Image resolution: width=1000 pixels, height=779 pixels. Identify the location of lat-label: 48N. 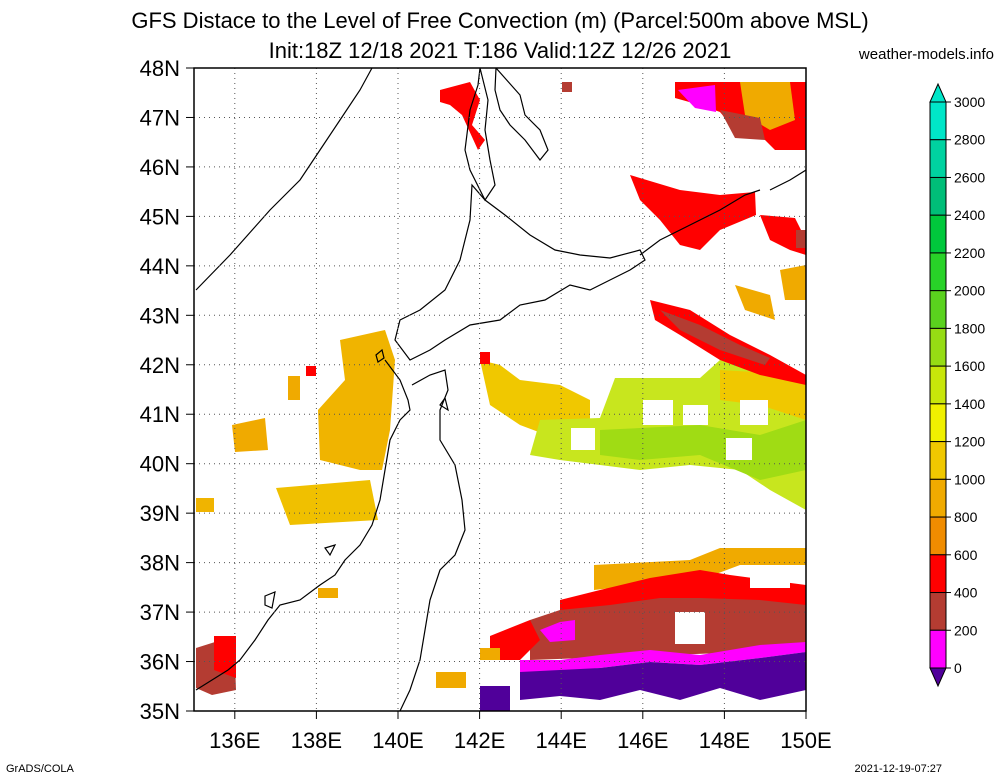
(160, 68).